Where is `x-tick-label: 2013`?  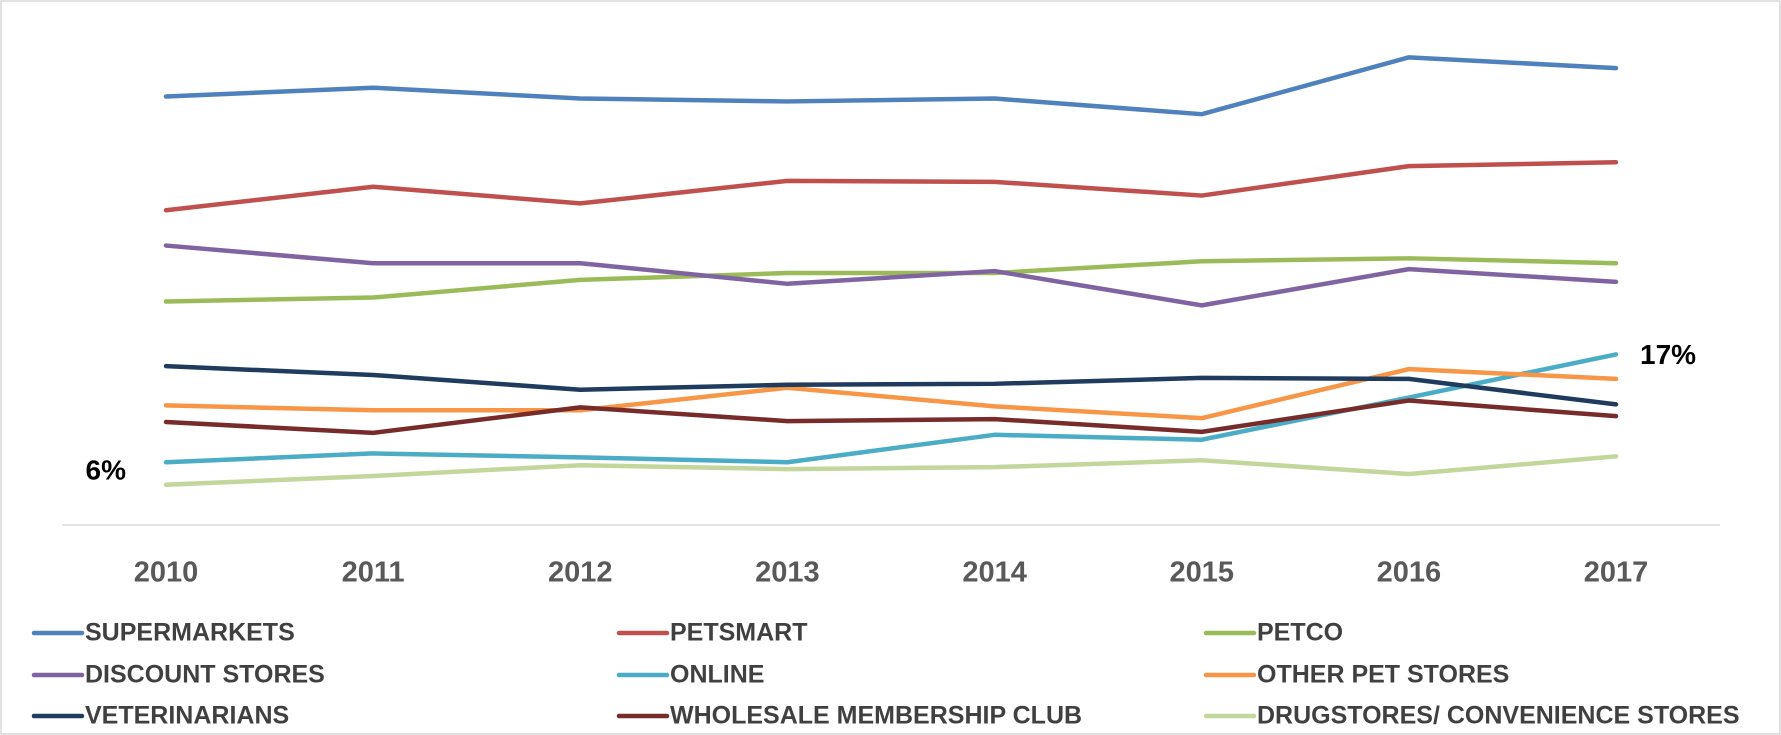
x-tick-label: 2013 is located at coordinates (787, 573).